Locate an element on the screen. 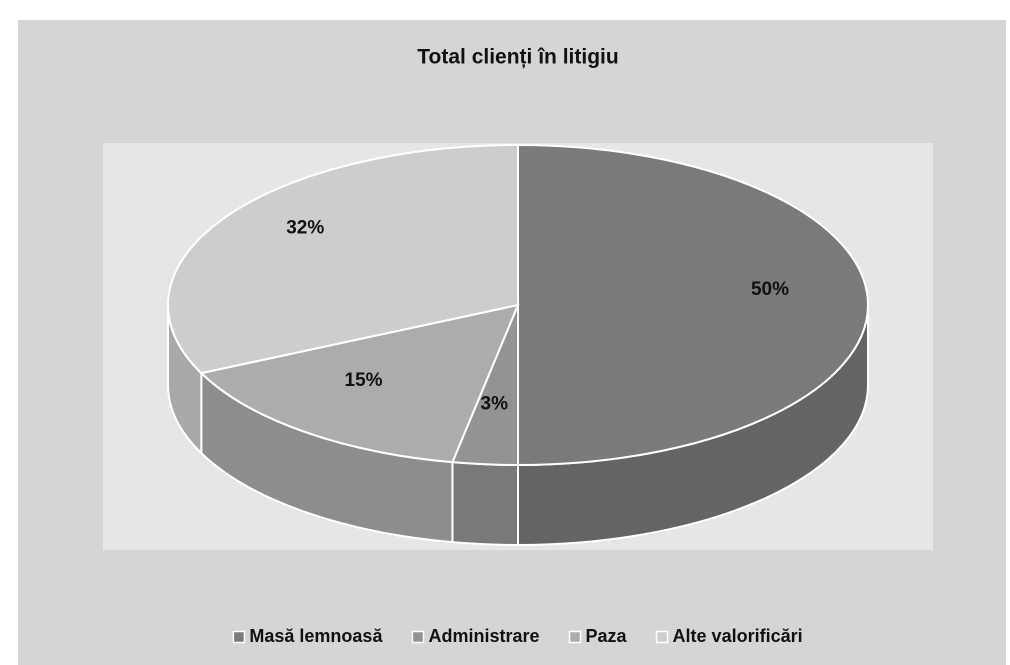  legend-label: Administrare is located at coordinates (483, 636).